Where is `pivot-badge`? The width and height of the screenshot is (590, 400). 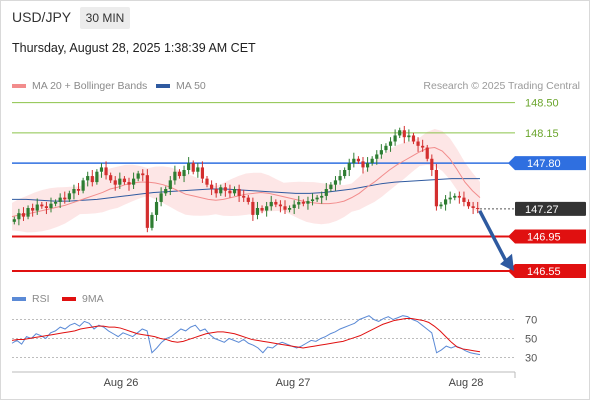 pivot-badge is located at coordinates (547, 163).